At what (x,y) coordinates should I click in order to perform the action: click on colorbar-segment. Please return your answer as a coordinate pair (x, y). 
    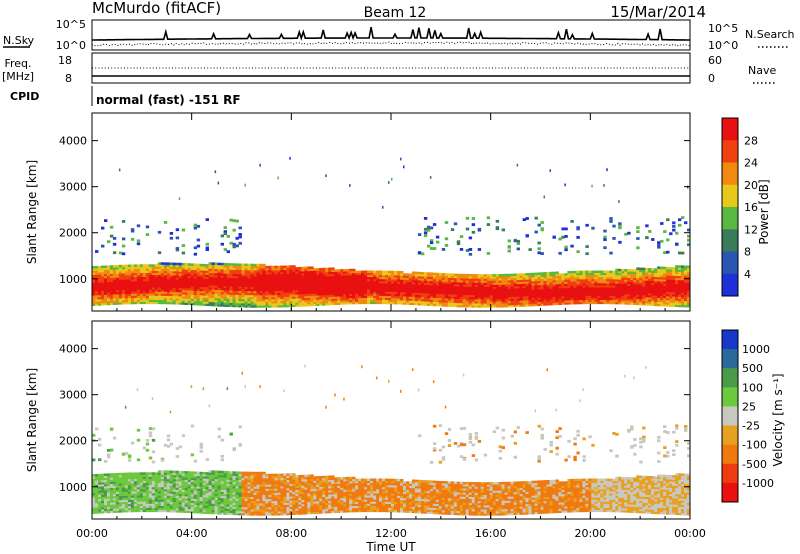
    Looking at the image, I should click on (730, 151).